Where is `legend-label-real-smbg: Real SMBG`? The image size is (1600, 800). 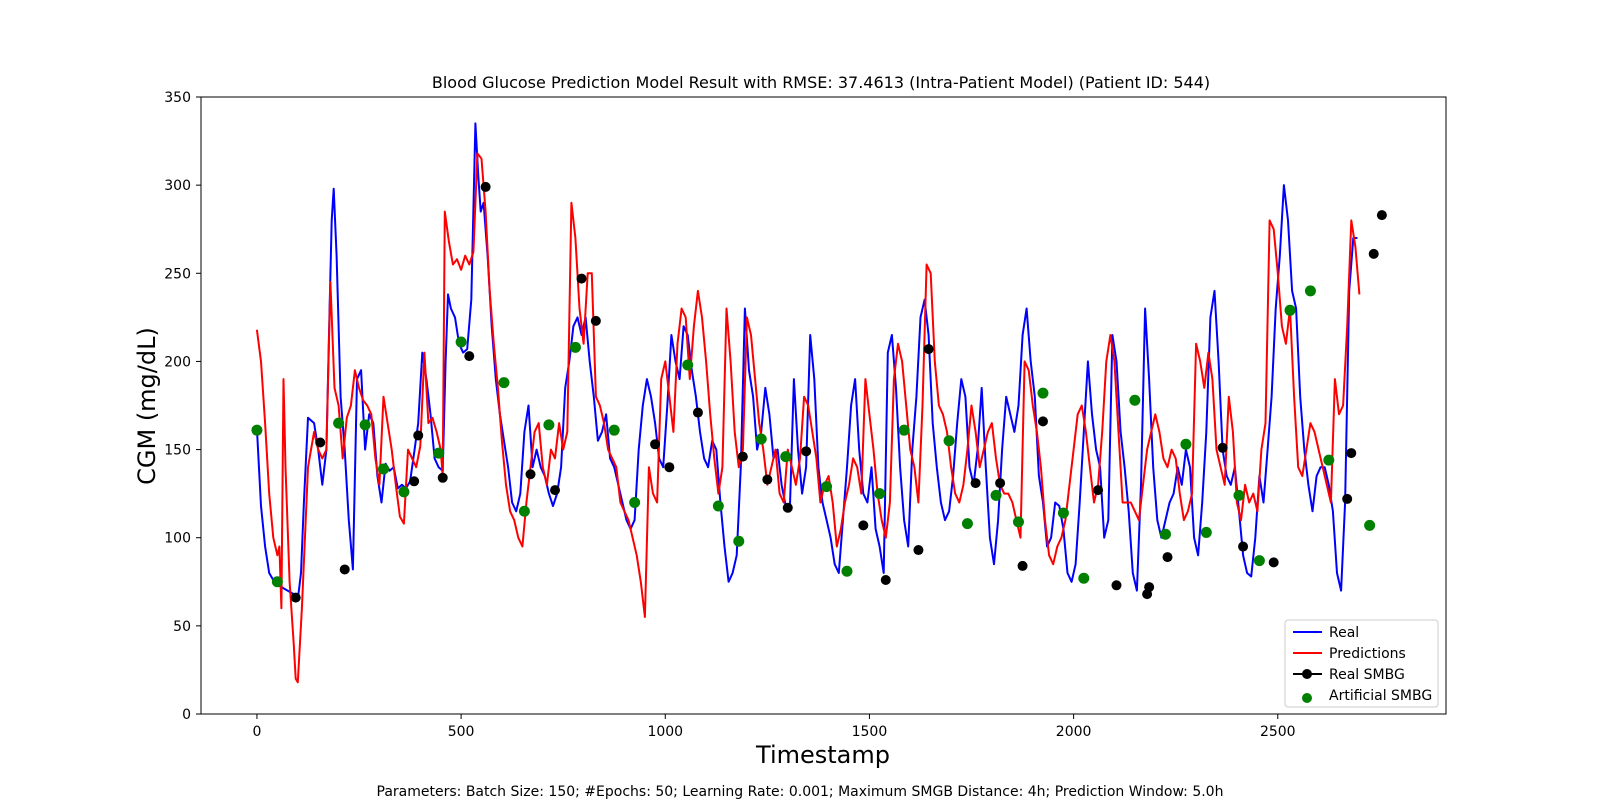 legend-label-real-smbg: Real SMBG is located at coordinates (1367, 675).